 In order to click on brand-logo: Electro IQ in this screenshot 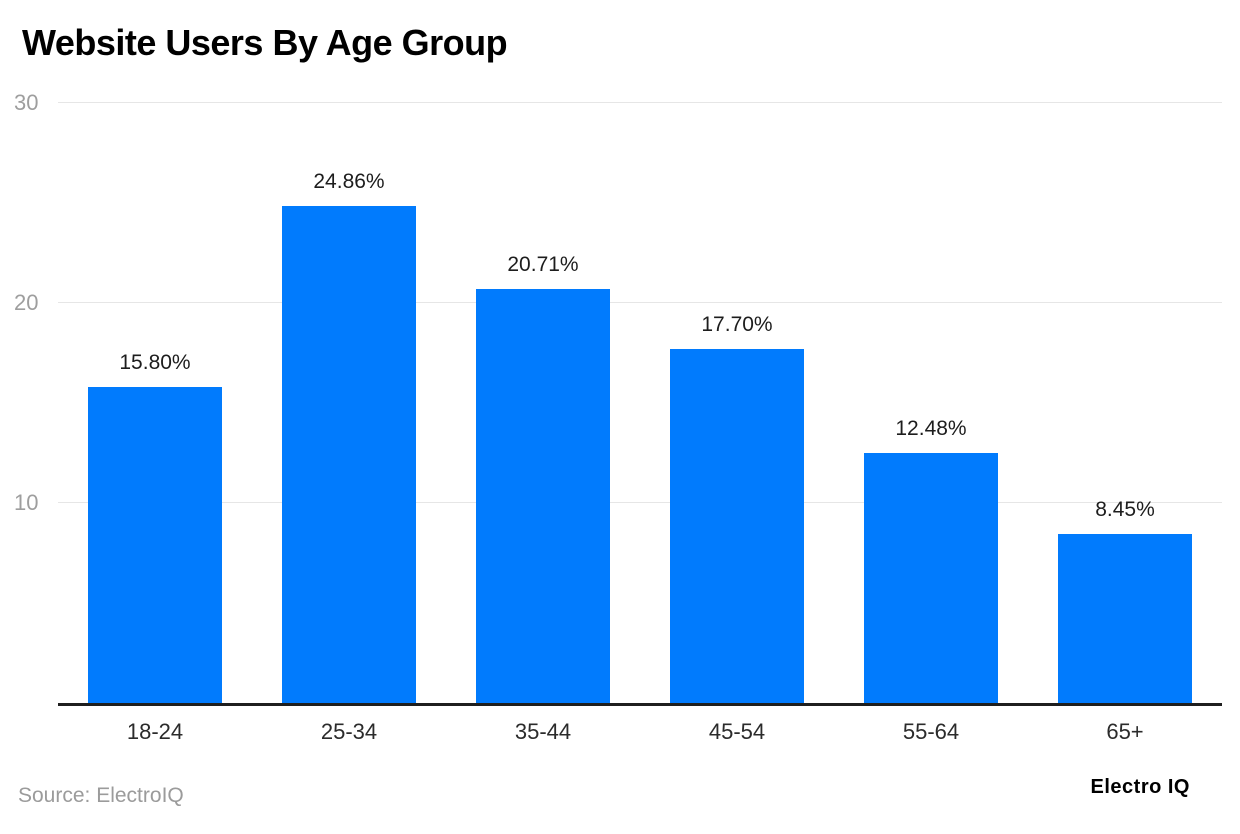, I will do `click(1140, 787)`.